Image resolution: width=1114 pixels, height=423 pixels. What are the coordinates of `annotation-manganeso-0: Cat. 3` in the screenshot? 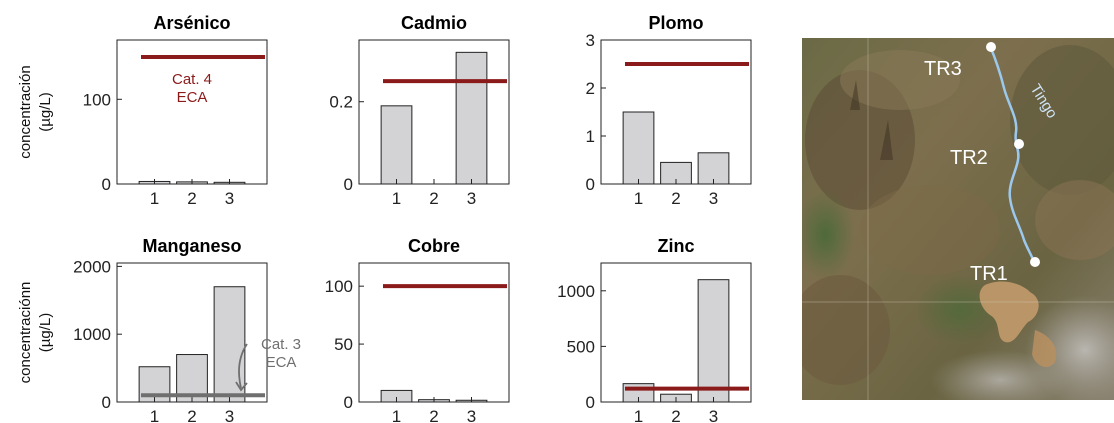 It's located at (281, 344).